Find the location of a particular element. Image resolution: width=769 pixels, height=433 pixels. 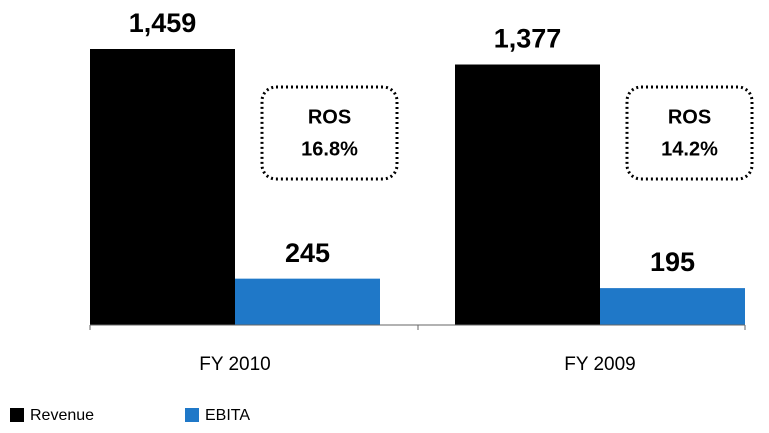

annotation-text: 14.2% is located at coordinates (689, 149).